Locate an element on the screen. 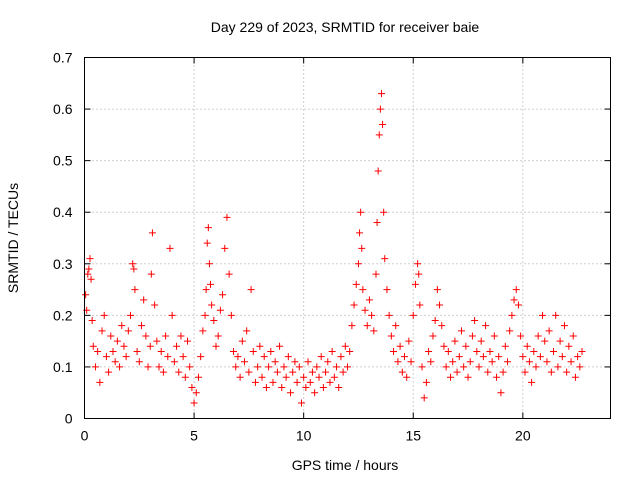  y-tick-label: 0.4 is located at coordinates (63, 212).